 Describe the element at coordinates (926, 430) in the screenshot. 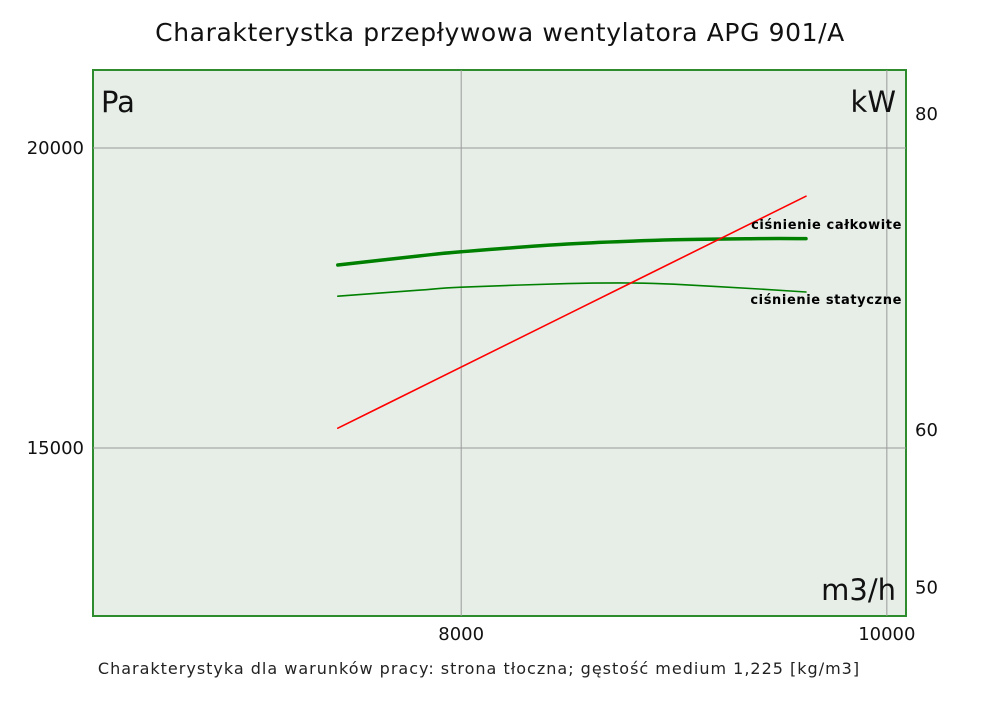

I see `y-right-tick-label: 60` at that location.